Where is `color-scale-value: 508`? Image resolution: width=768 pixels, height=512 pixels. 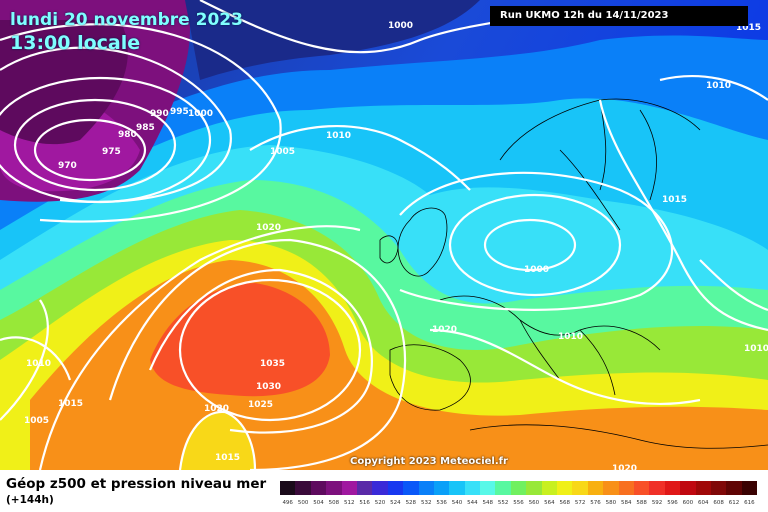 color-scale-value: 508 is located at coordinates (334, 503).